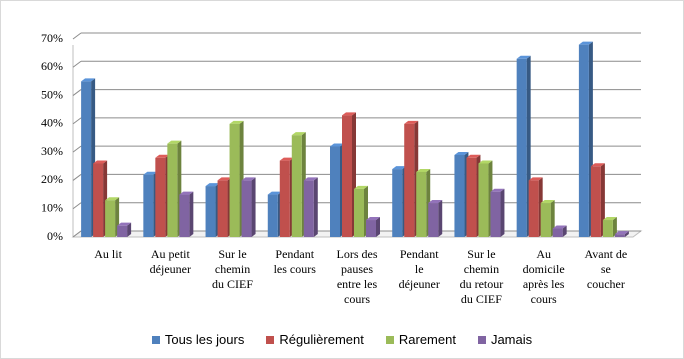 The width and height of the screenshot is (684, 359). I want to click on y-tick-label: 70%, so click(52, 38).